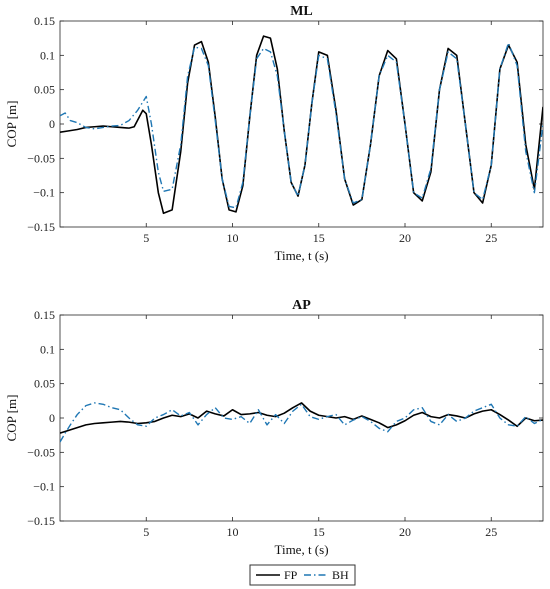 The width and height of the screenshot is (550, 589). What do you see at coordinates (44, 487) in the screenshot?
I see `ap-y-tick-label: −0.1` at bounding box center [44, 487].